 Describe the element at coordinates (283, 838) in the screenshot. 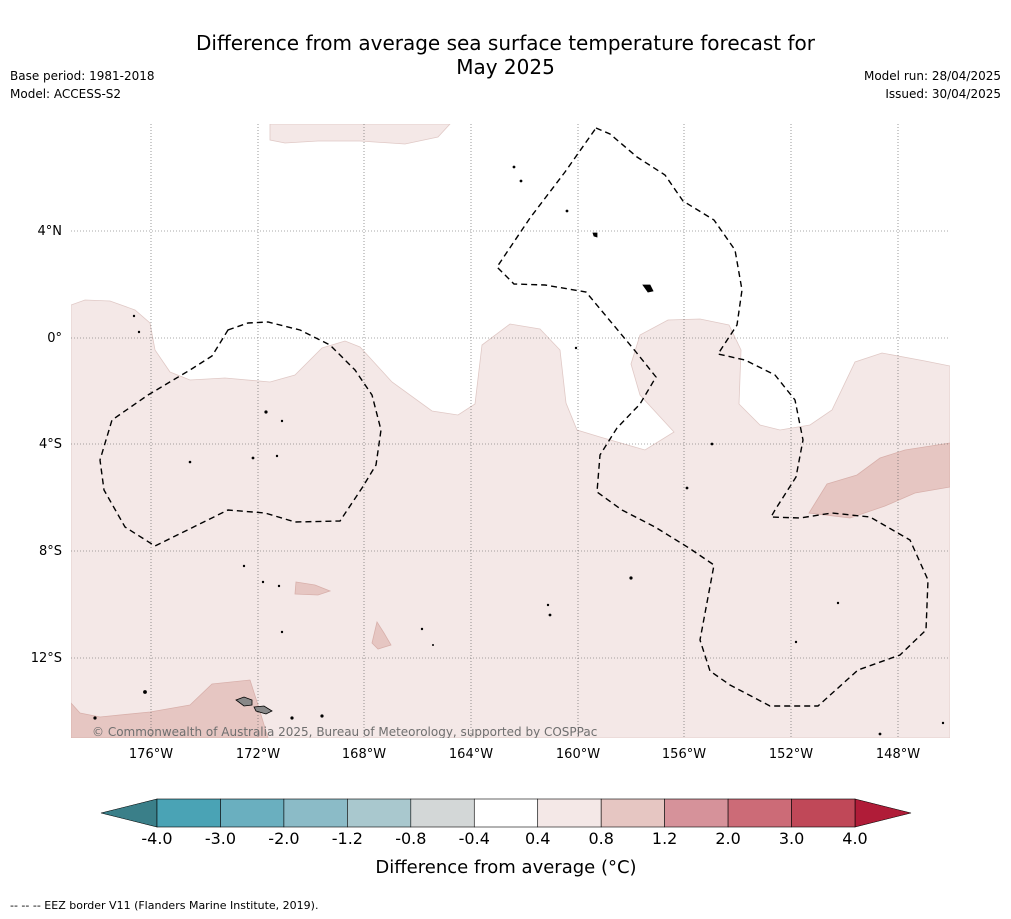

I see `colorbar-tick-label: -2.0` at that location.